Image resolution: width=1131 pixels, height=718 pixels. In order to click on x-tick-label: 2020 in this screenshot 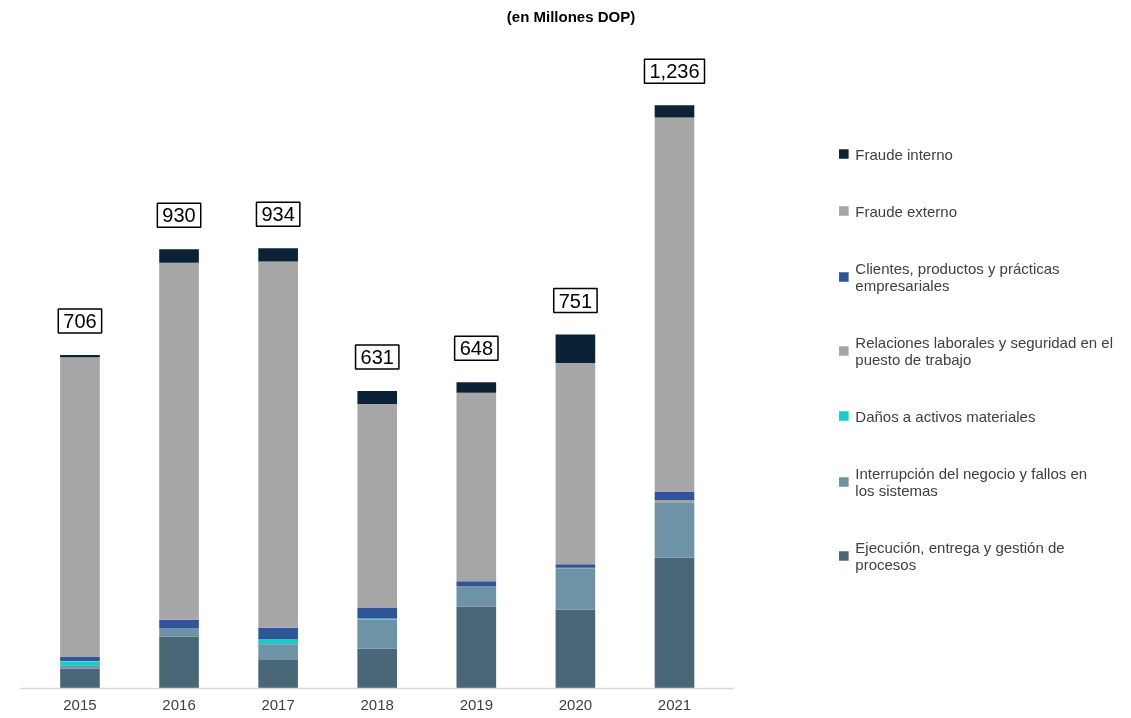, I will do `click(575, 704)`.